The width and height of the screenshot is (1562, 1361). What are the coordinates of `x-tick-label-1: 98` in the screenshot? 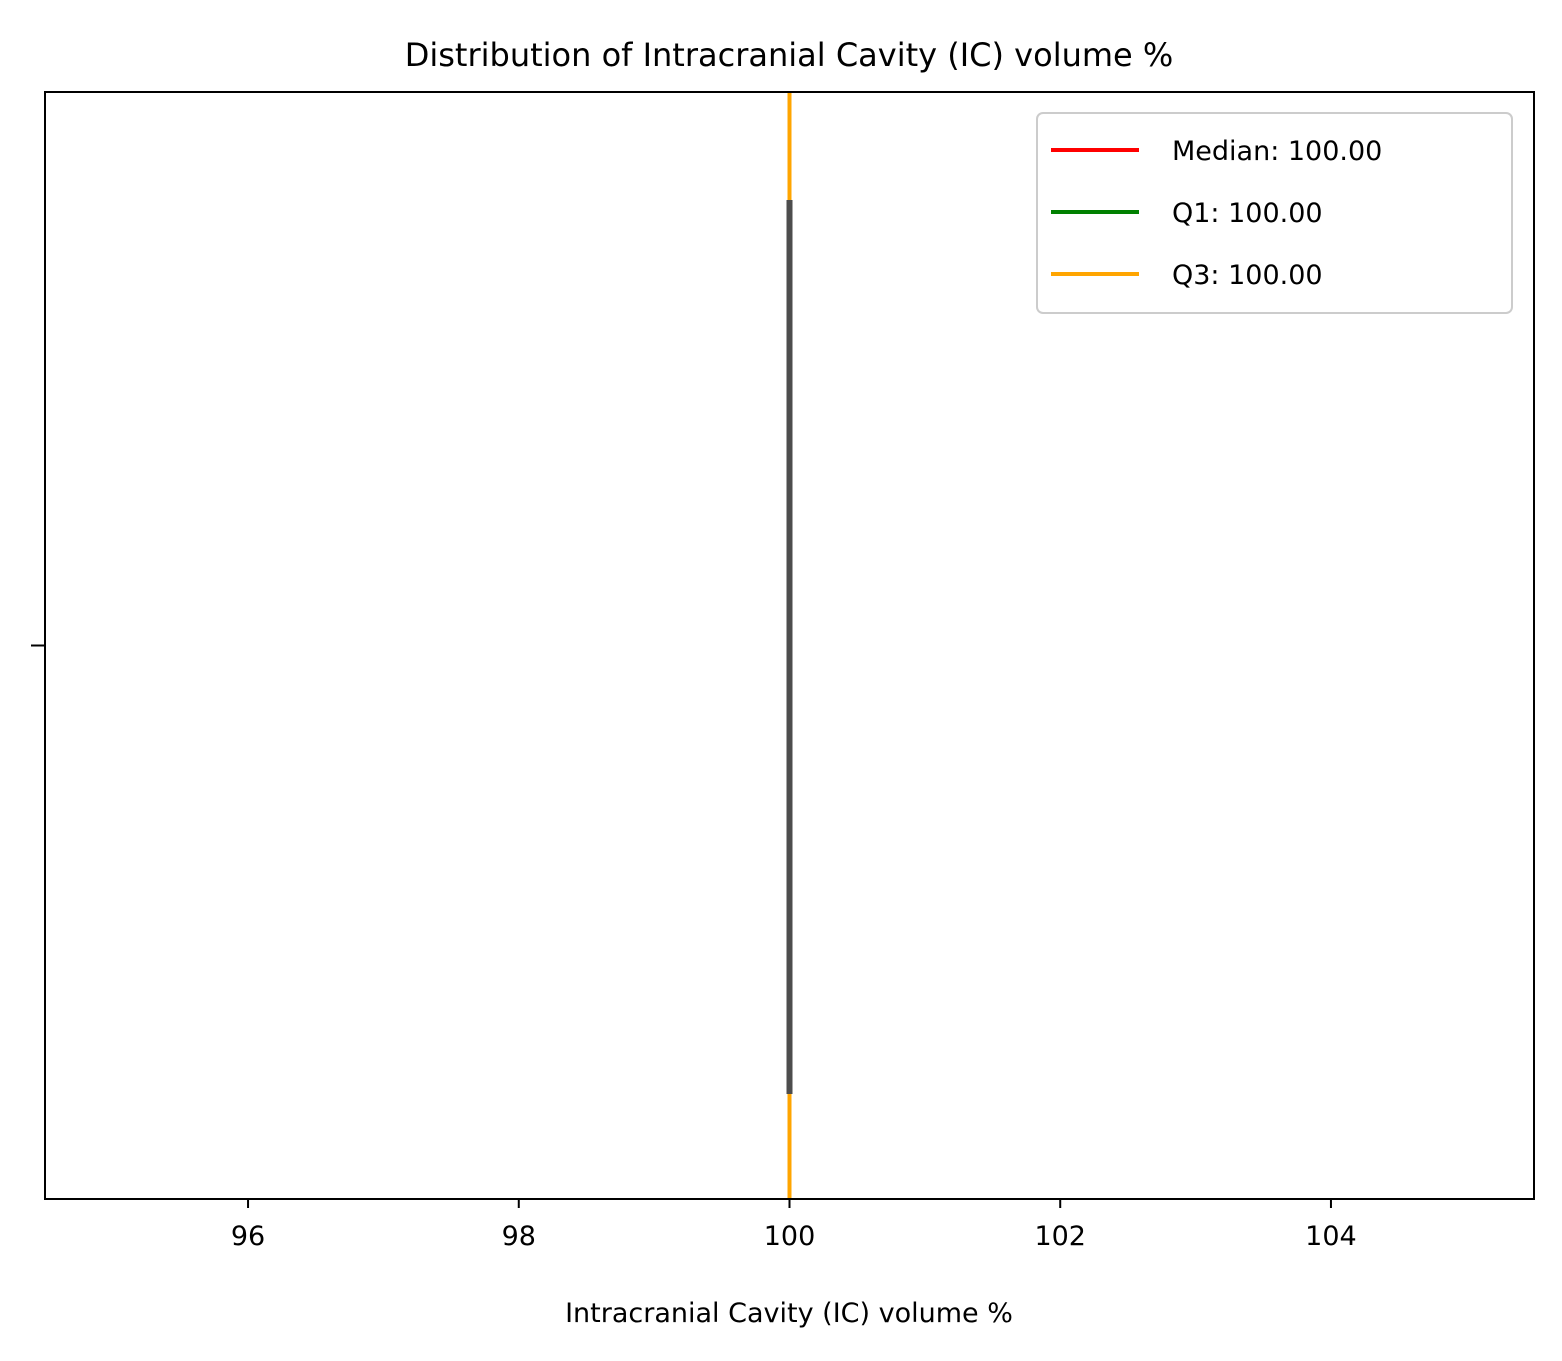 It's located at (519, 1236).